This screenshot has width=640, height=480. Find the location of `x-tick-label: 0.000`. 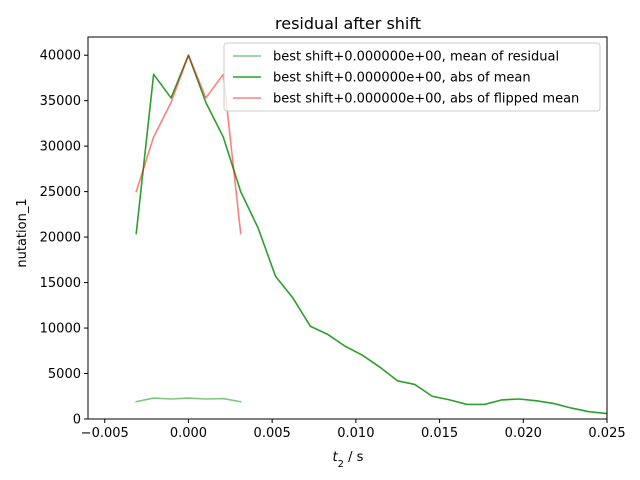

x-tick-label: 0.000 is located at coordinates (188, 433).